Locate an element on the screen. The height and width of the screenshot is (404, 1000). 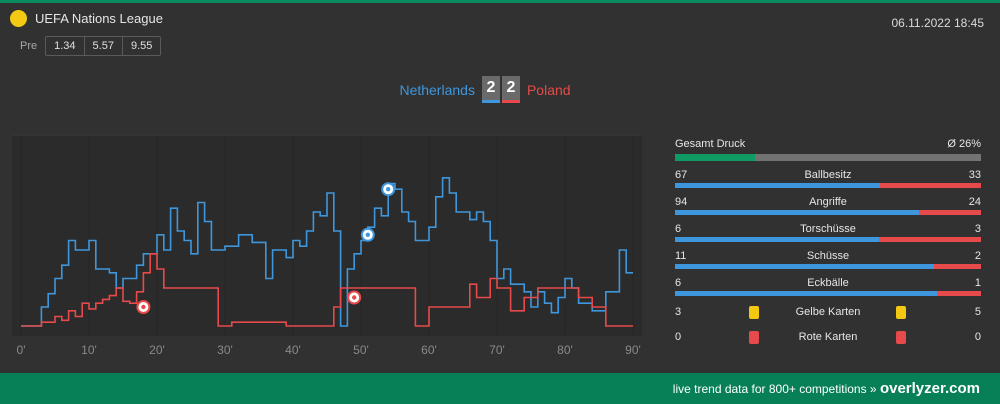
away-score: 2 is located at coordinates (510, 89).